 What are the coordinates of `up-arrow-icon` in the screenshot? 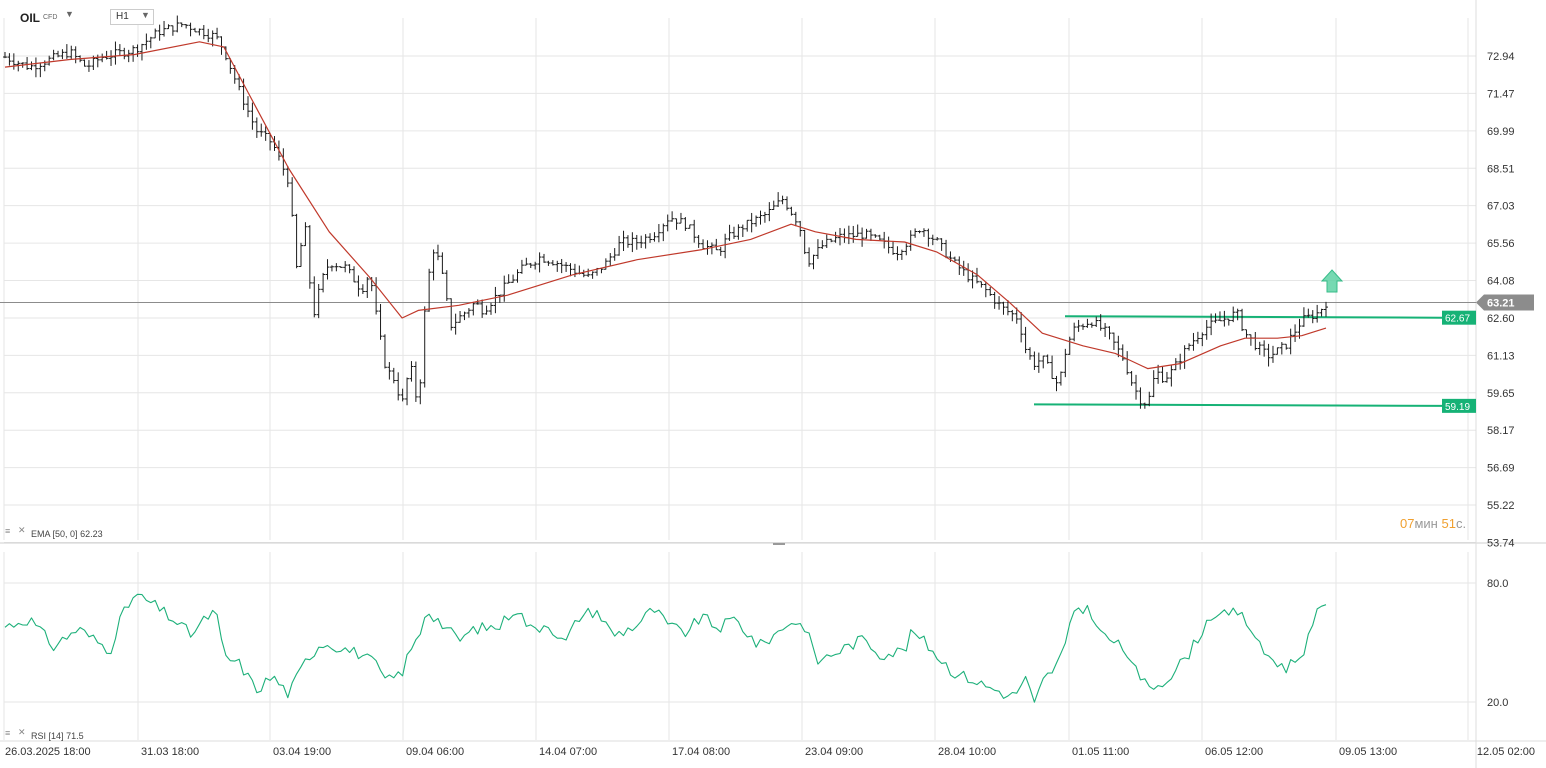 It's located at (1332, 281).